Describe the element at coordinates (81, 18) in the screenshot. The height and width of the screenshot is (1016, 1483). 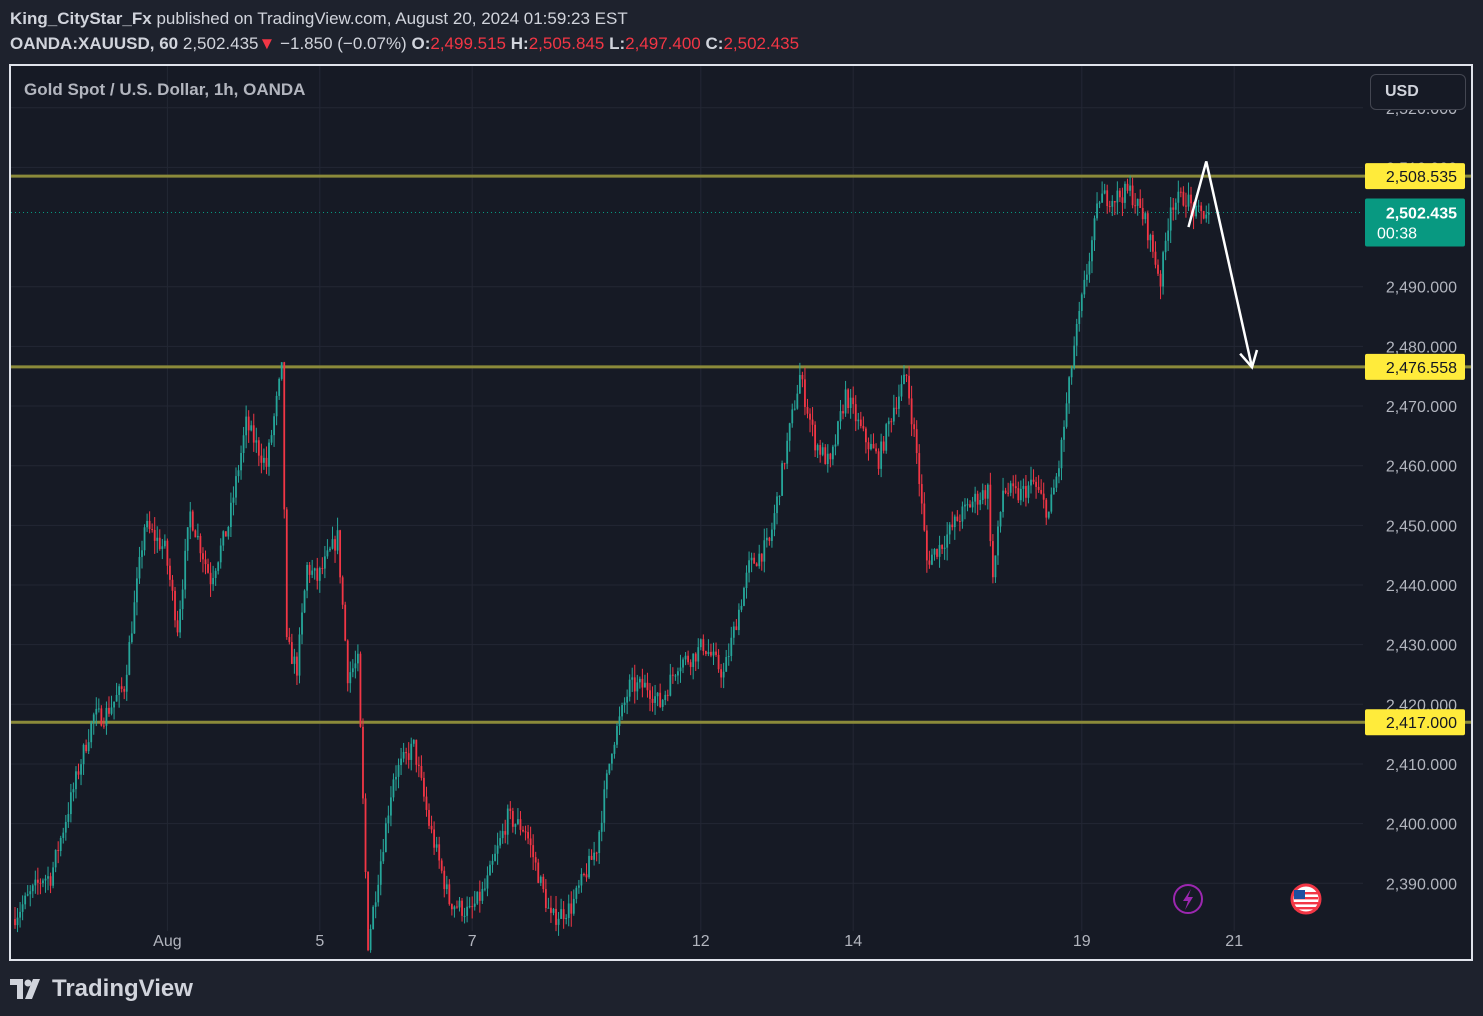
I see `publisher-name: King_CityStar_Fx` at that location.